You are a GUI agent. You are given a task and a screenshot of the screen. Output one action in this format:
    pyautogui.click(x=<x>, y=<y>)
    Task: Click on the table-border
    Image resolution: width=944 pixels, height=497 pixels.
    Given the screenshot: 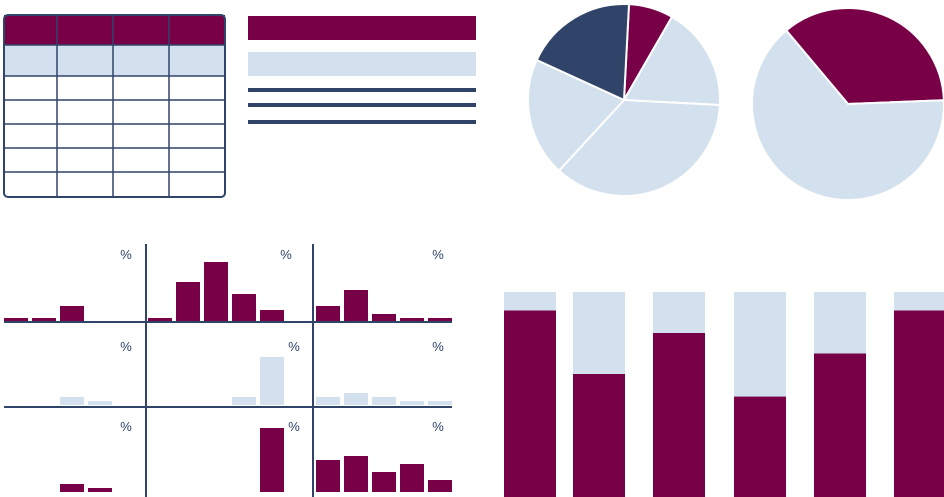 What is the action you would take?
    pyautogui.click(x=114, y=106)
    